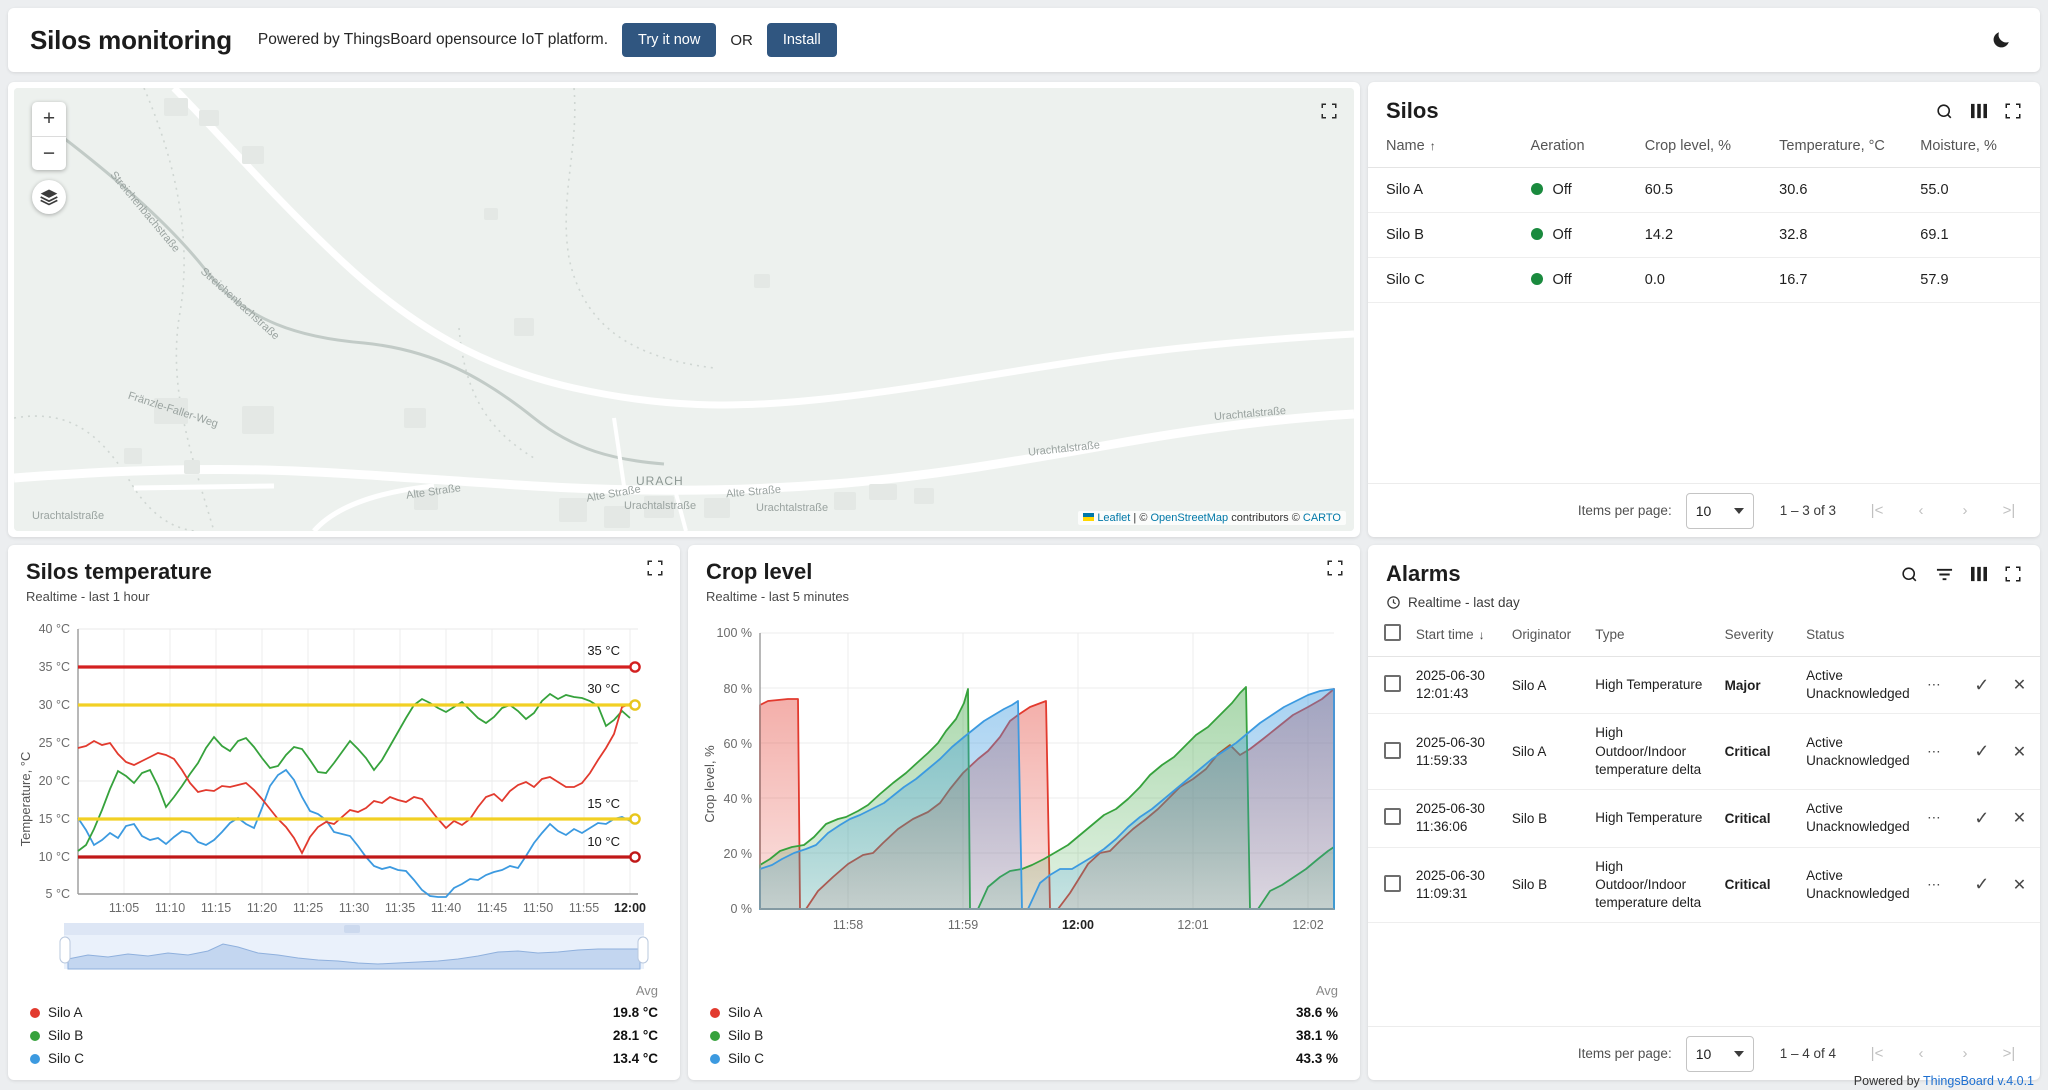  Describe the element at coordinates (1761, 635) in the screenshot. I see `column-header-severity: Severity` at that location.